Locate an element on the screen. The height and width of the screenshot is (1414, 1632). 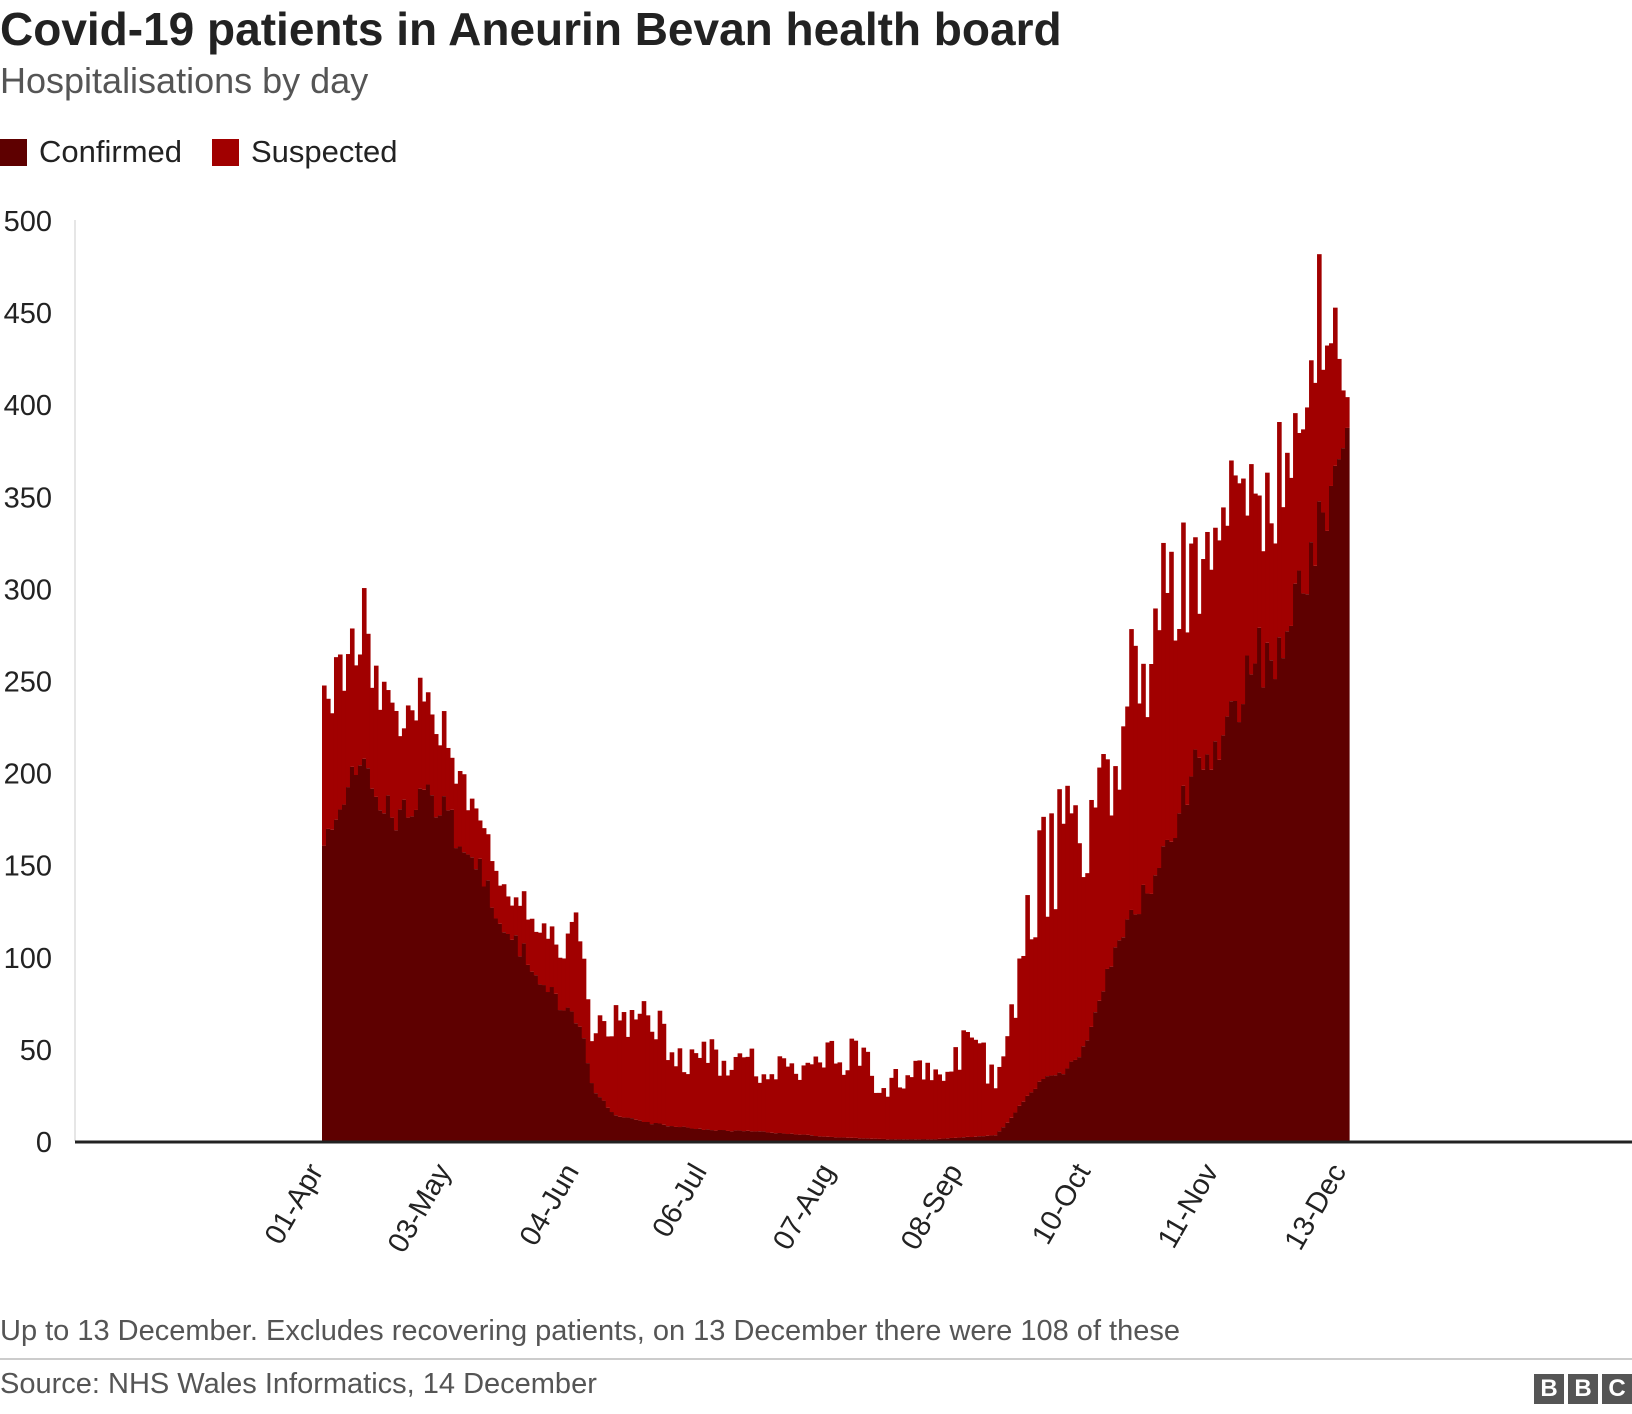
x-tick-label: 07-Aug is located at coordinates (804, 1207).